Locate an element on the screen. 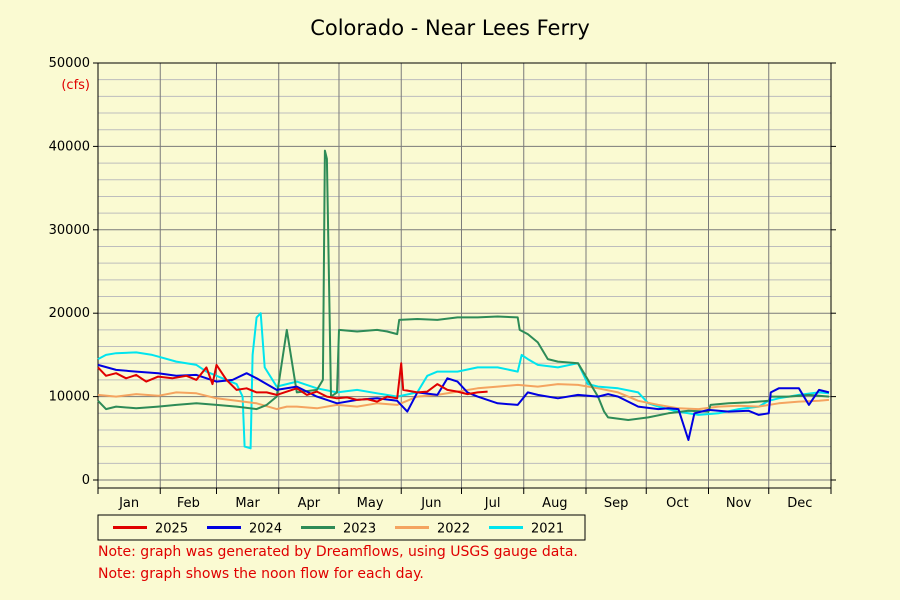  x-tick-label: Mar is located at coordinates (247, 503).